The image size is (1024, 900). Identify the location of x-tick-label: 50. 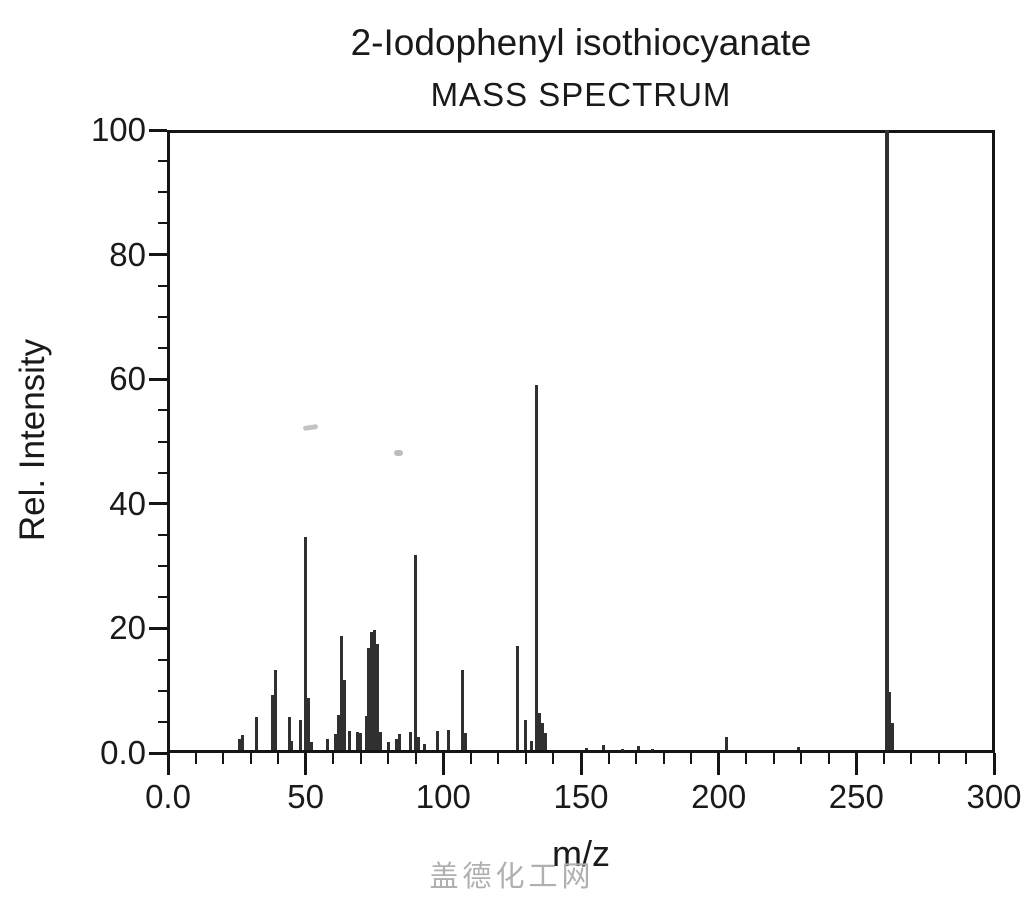
(306, 796).